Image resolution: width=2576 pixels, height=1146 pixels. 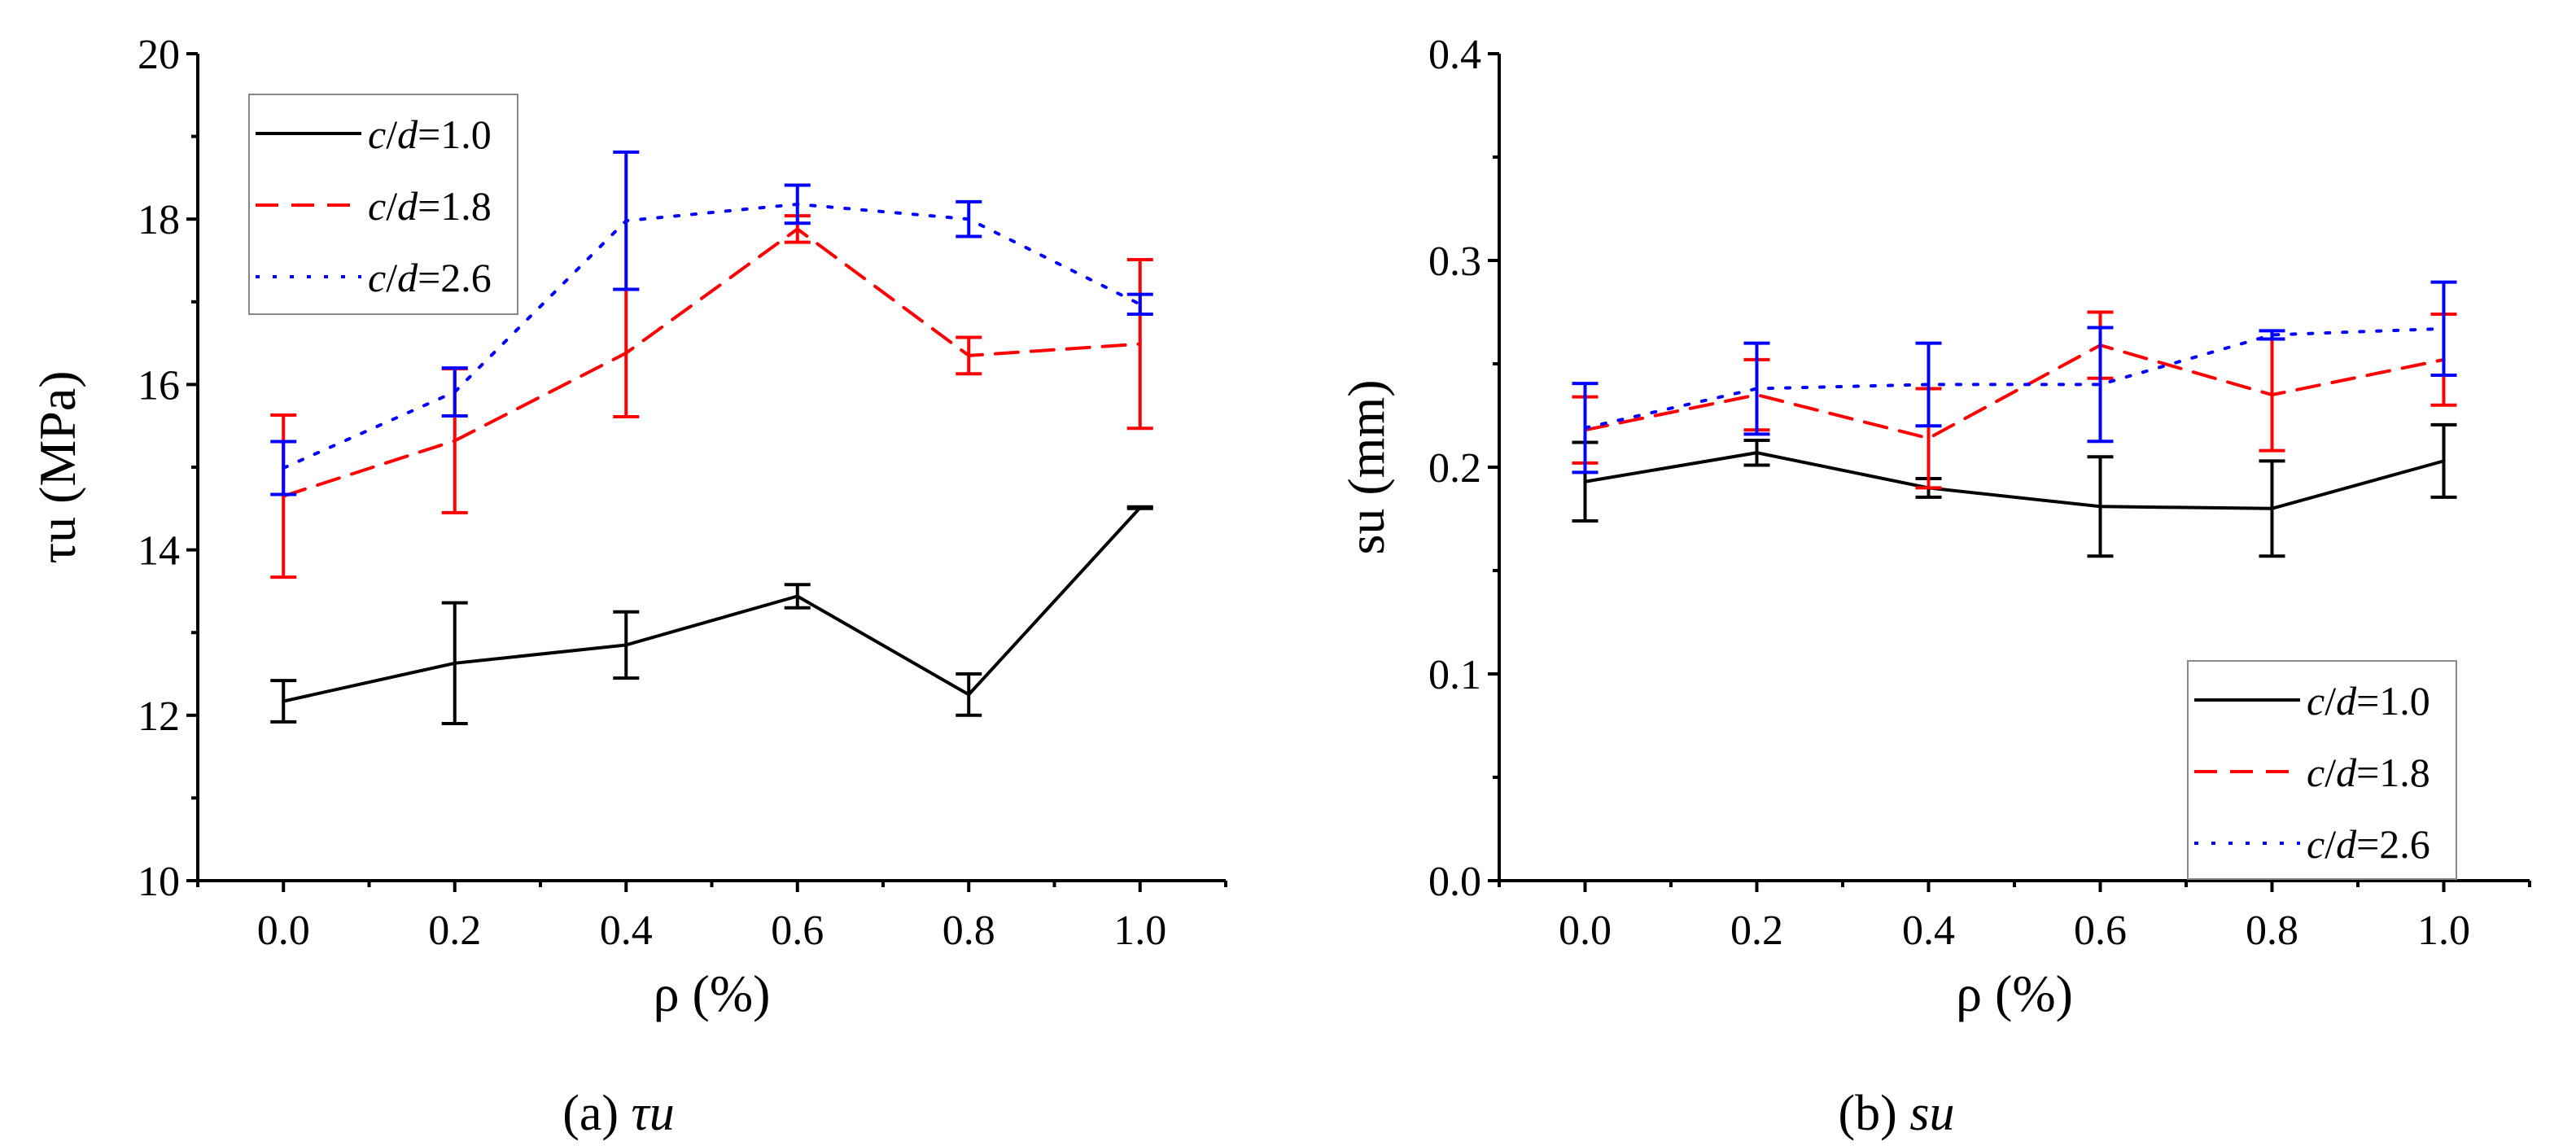 What do you see at coordinates (159, 386) in the screenshot?
I see `y-tick-label: 16` at bounding box center [159, 386].